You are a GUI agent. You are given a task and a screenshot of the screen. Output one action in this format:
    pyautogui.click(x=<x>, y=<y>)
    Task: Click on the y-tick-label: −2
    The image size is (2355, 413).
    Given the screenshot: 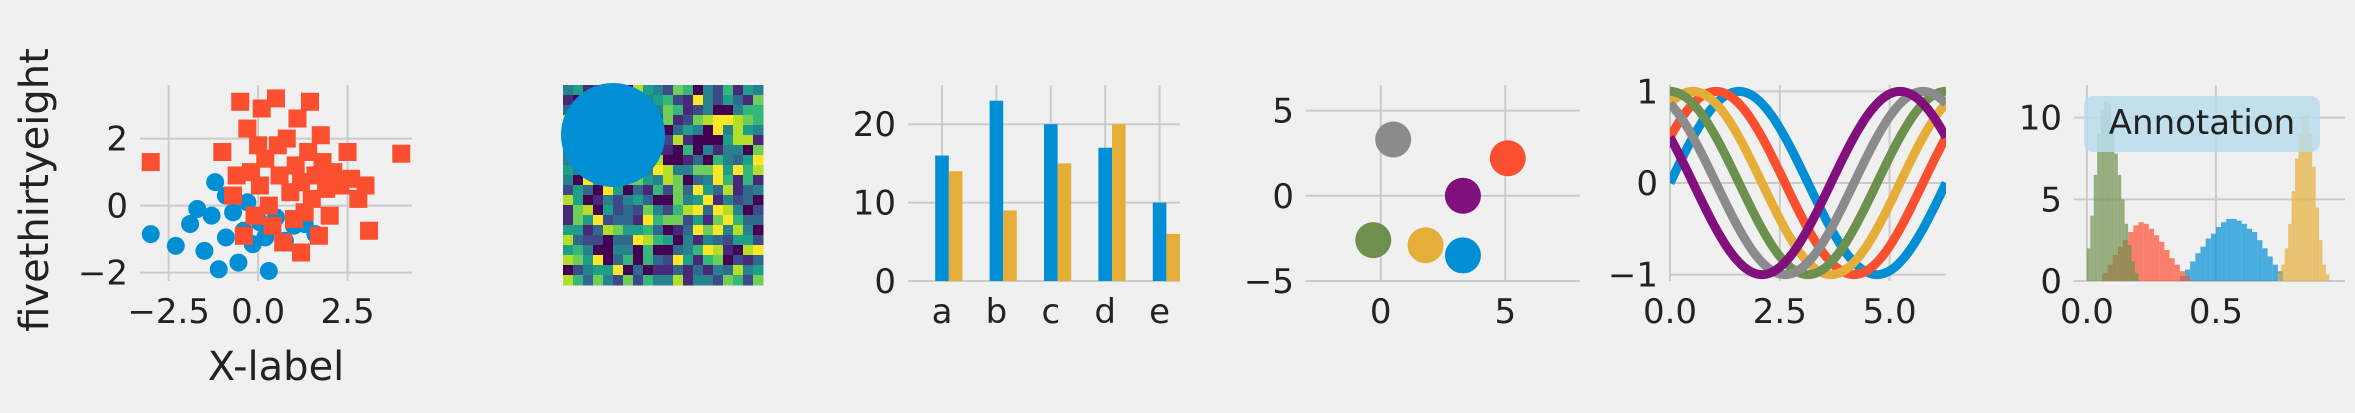 What is the action you would take?
    pyautogui.click(x=103, y=274)
    